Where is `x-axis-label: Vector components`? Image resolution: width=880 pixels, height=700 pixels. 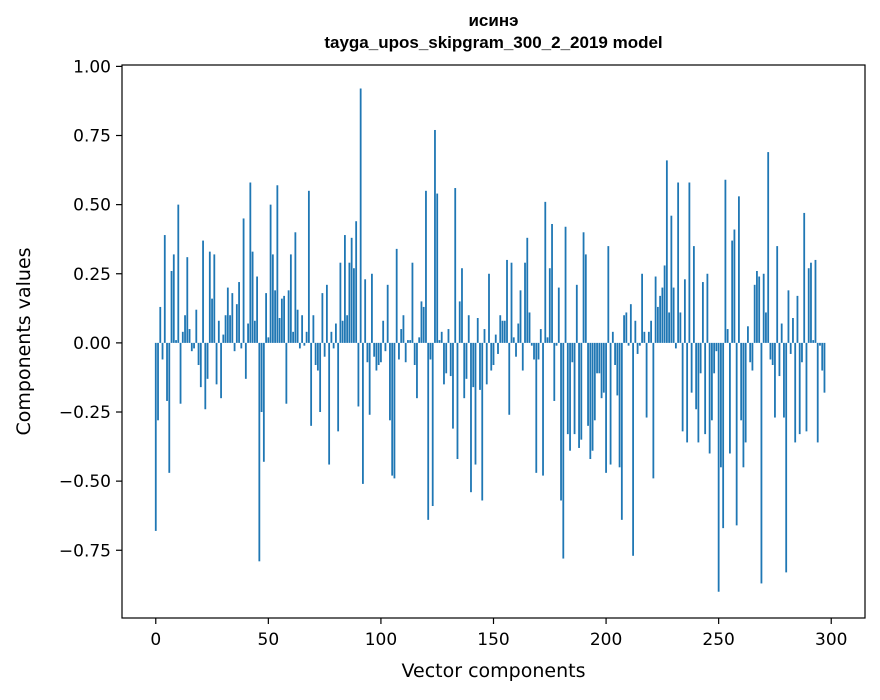 x-axis-label: Vector components is located at coordinates (494, 671).